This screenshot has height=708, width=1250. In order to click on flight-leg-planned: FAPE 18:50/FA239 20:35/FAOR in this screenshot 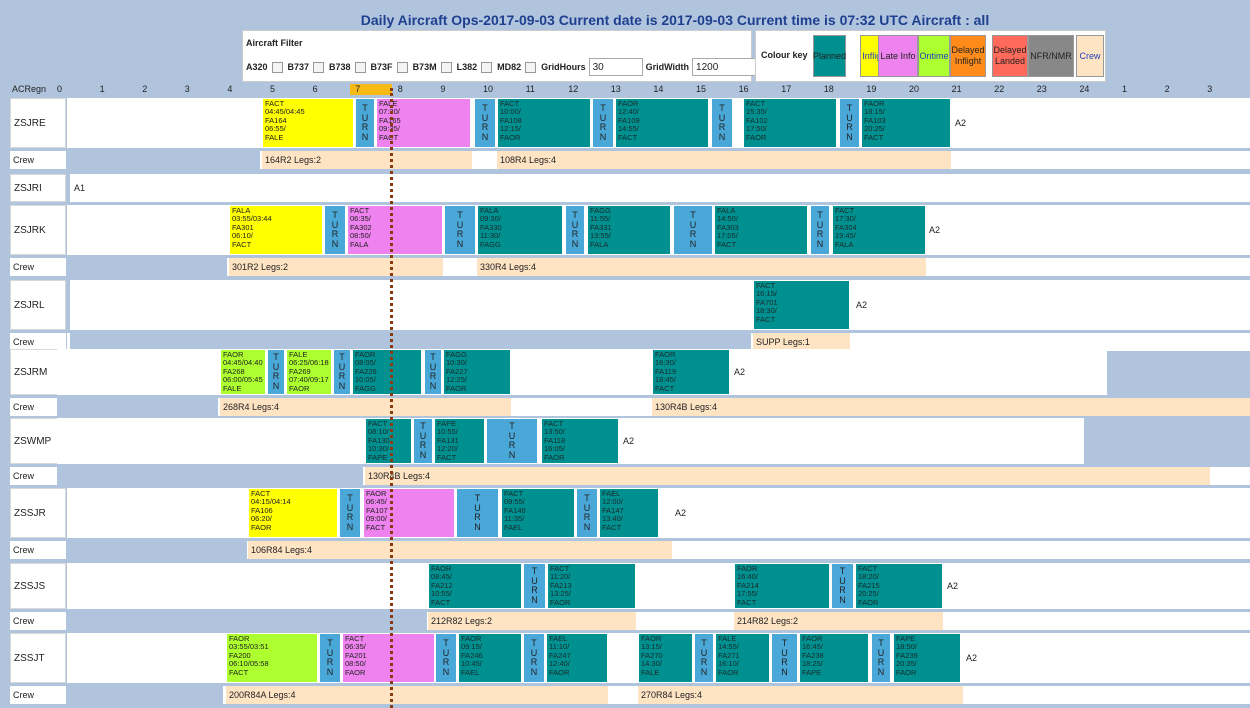, I will do `click(927, 658)`.